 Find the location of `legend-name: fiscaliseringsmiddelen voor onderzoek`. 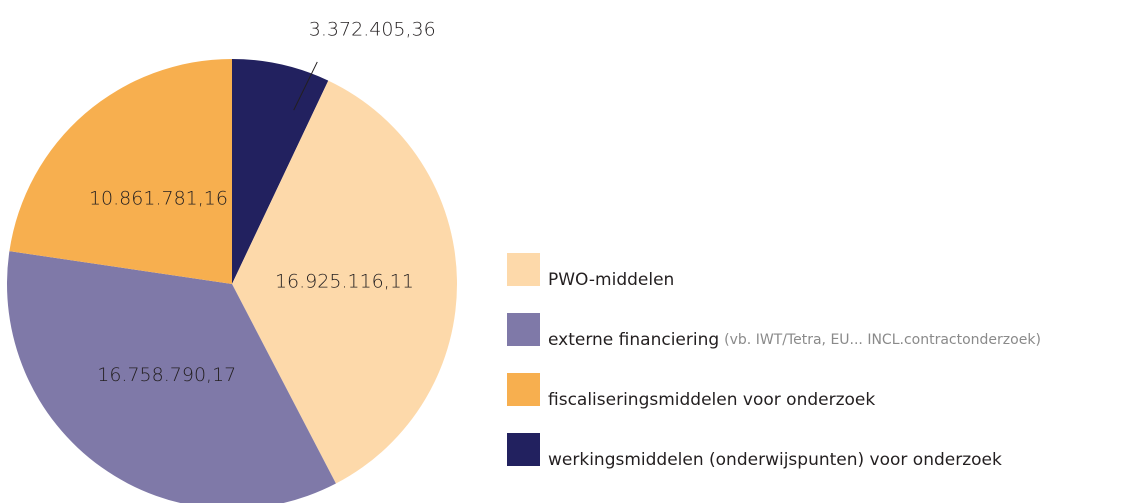

legend-name: fiscaliseringsmiddelen voor onderzoek is located at coordinates (711, 400).